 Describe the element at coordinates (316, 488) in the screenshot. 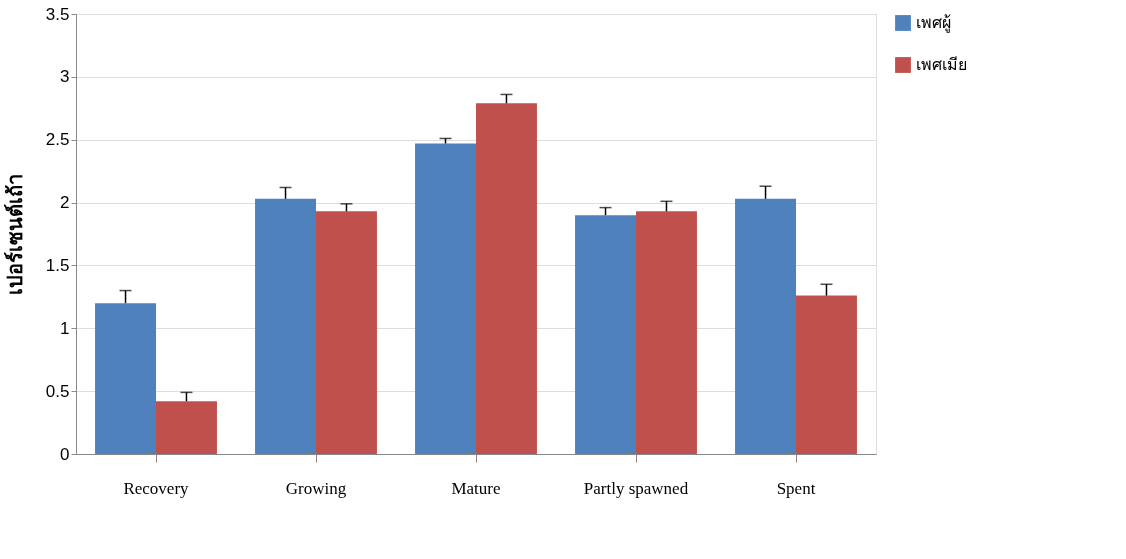

I see `x-tick-label: Growing` at that location.